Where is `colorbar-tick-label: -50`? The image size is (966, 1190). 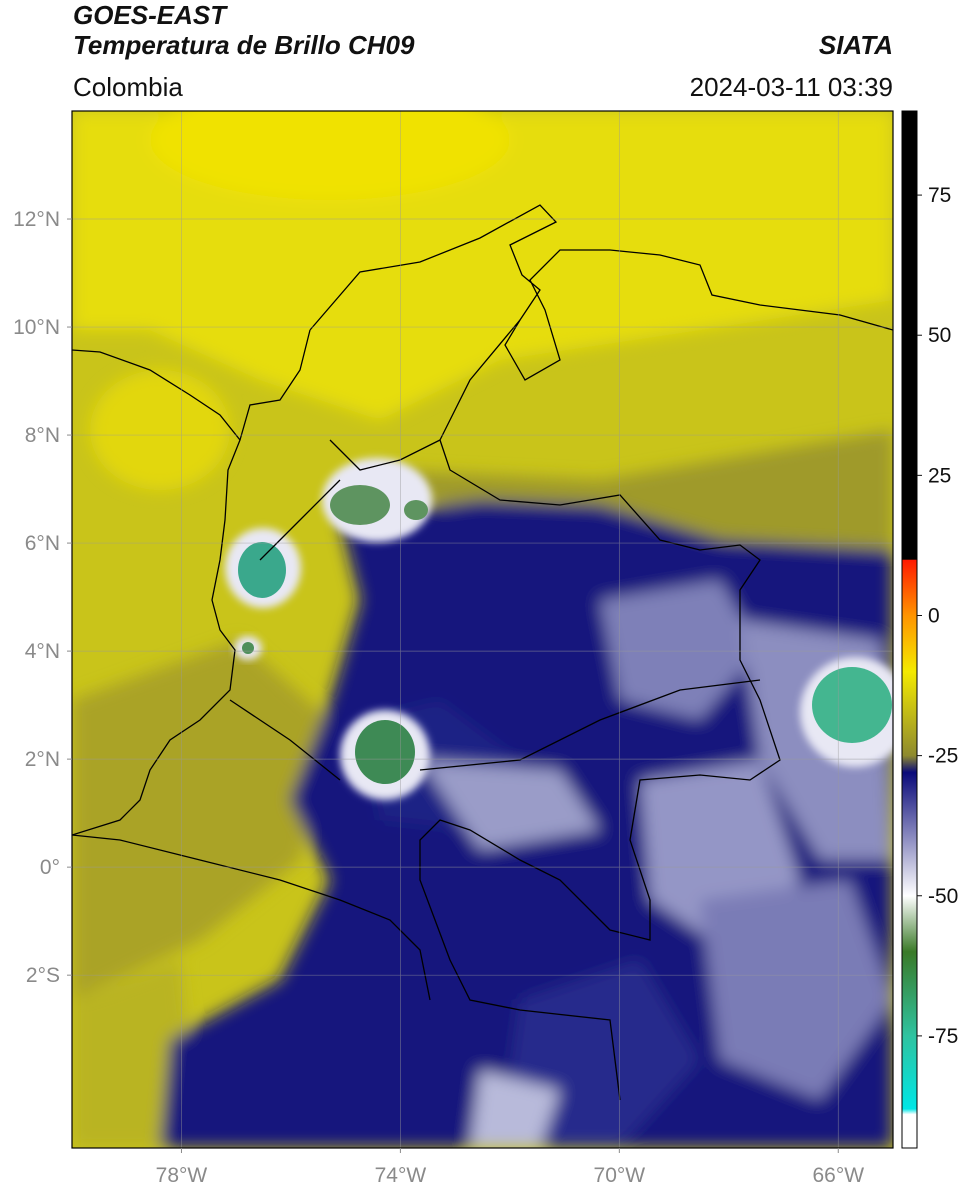
colorbar-tick-label: -50 is located at coordinates (943, 896).